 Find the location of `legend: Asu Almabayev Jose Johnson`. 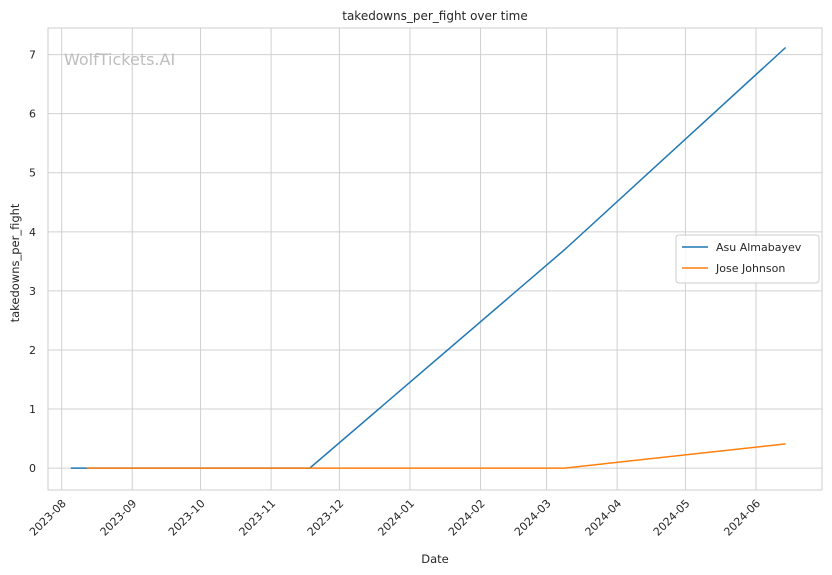

legend: Asu Almabayev Jose Johnson is located at coordinates (747, 259).